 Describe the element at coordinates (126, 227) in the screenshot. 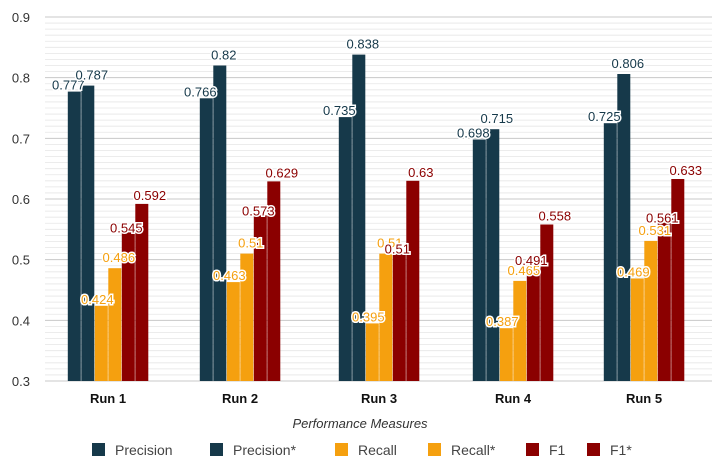

I see `data-label: 0.545` at that location.